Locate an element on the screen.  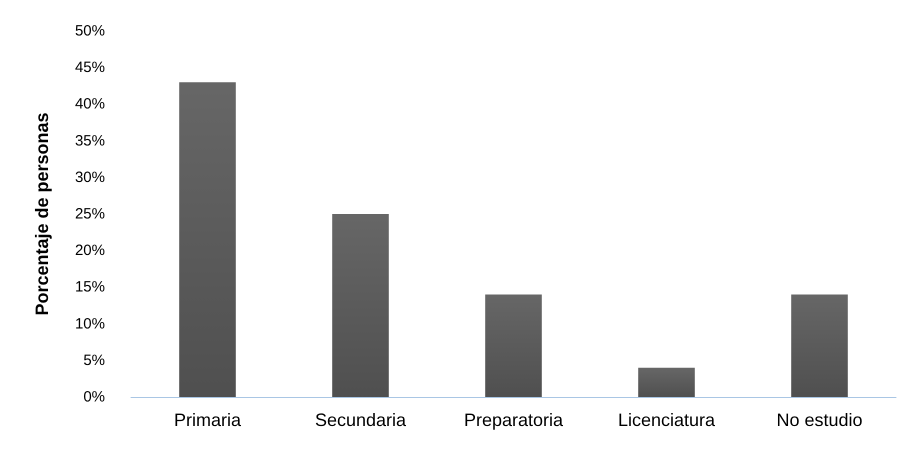
y-tick-label: 20% is located at coordinates (89, 251).